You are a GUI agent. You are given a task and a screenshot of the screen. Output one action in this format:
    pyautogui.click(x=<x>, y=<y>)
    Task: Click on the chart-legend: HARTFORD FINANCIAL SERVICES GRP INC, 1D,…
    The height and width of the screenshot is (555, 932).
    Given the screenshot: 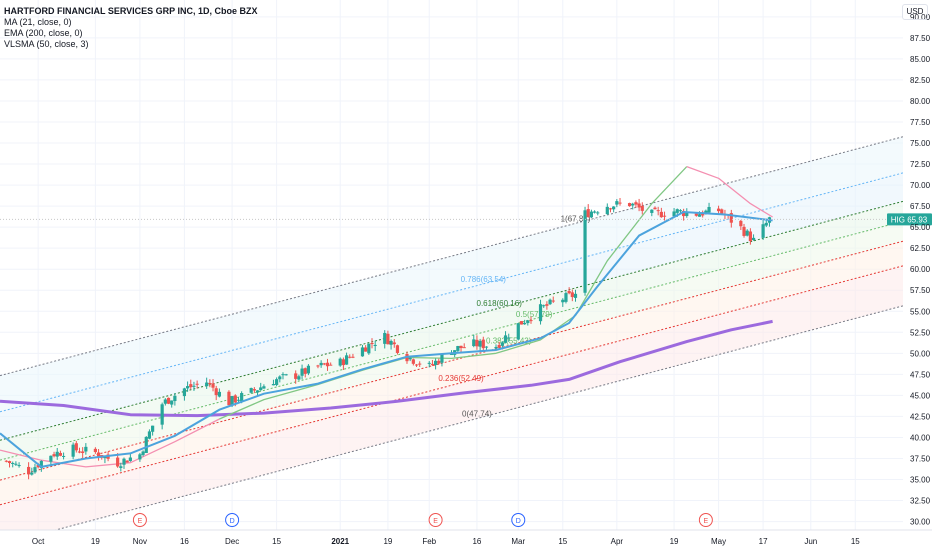 What is the action you would take?
    pyautogui.click(x=131, y=28)
    